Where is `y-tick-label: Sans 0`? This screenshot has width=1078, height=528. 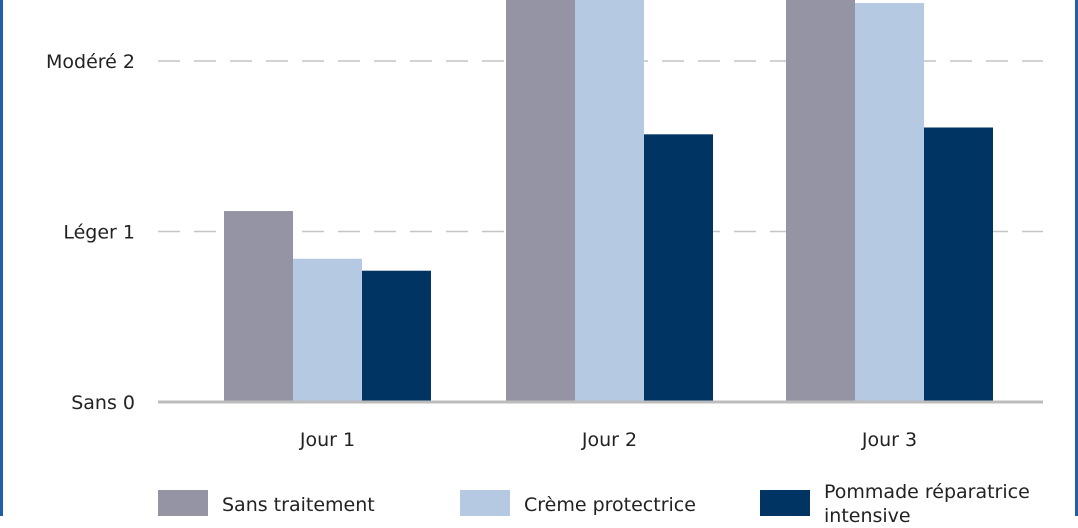
y-tick-label: Sans 0 is located at coordinates (103, 403).